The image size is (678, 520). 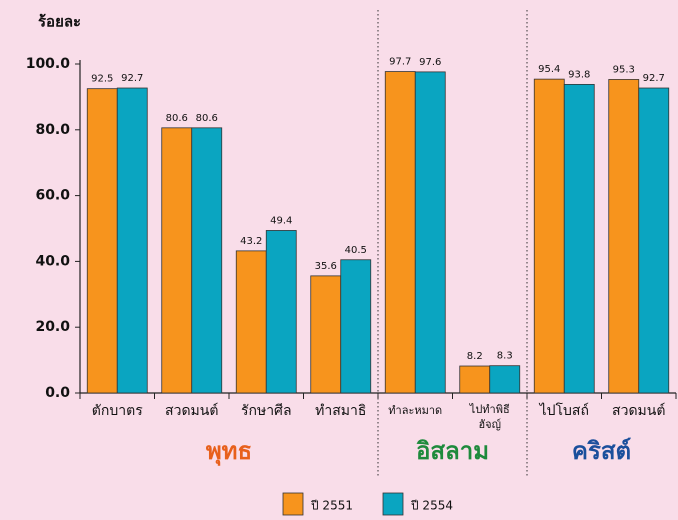 I want to click on y-tick-label: 100.0, so click(x=48, y=64).